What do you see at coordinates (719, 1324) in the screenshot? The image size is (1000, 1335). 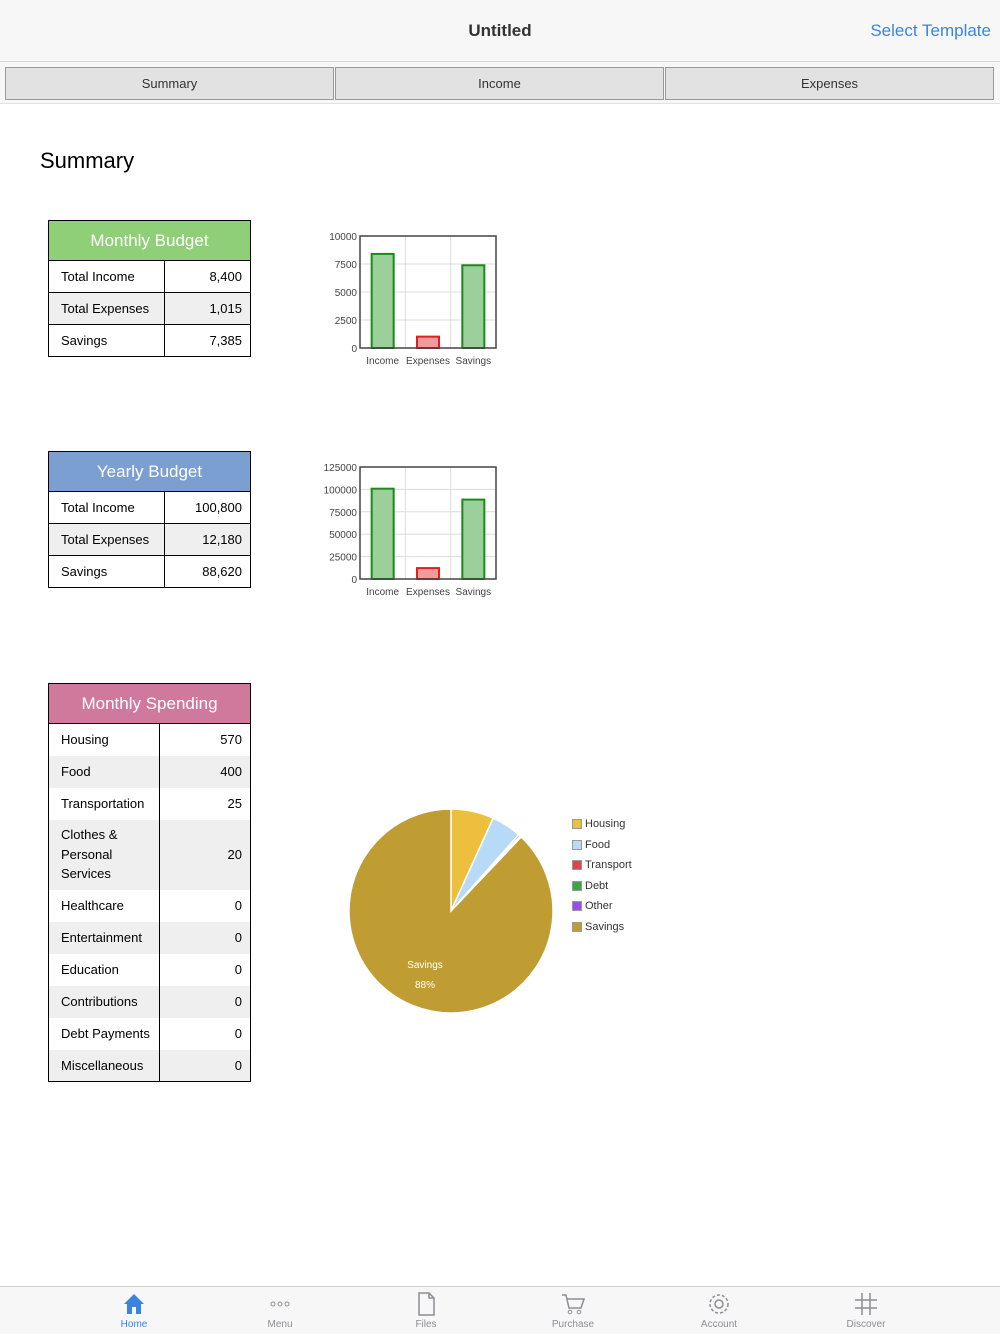 I see `tab-label: Account` at bounding box center [719, 1324].